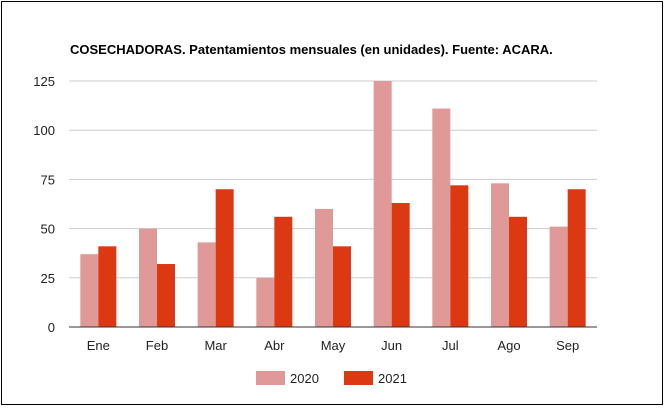 This screenshot has height=408, width=666. I want to click on bar-2020-feb, so click(148, 277).